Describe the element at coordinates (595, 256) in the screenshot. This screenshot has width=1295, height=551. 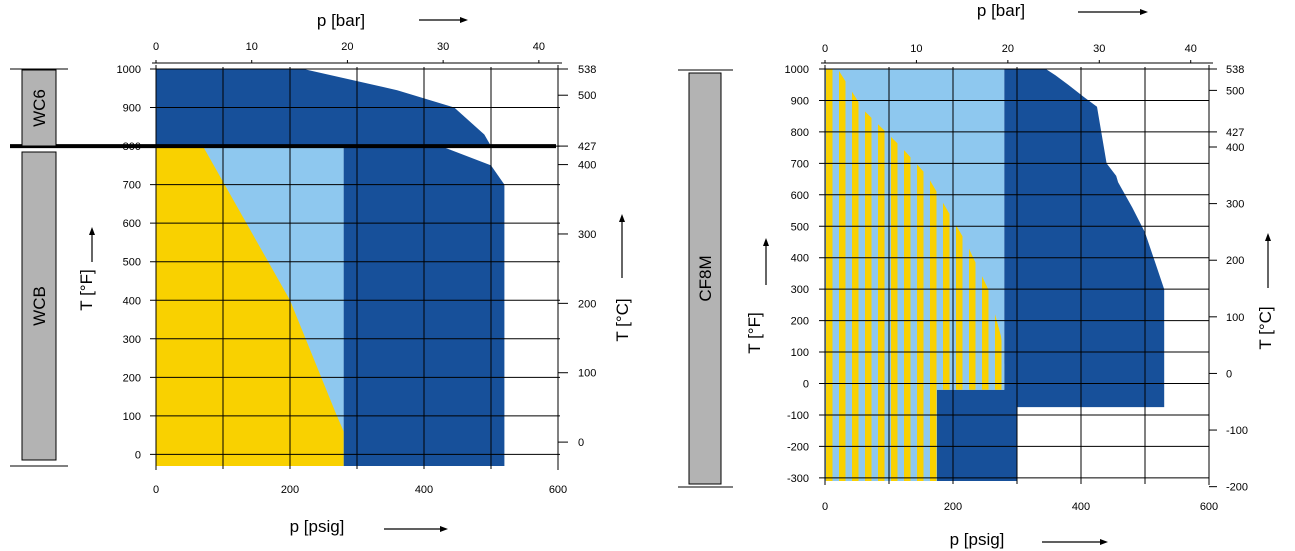
I see `right-axis: 538 500 427 400 300 200 100 0 T [°C]` at that location.